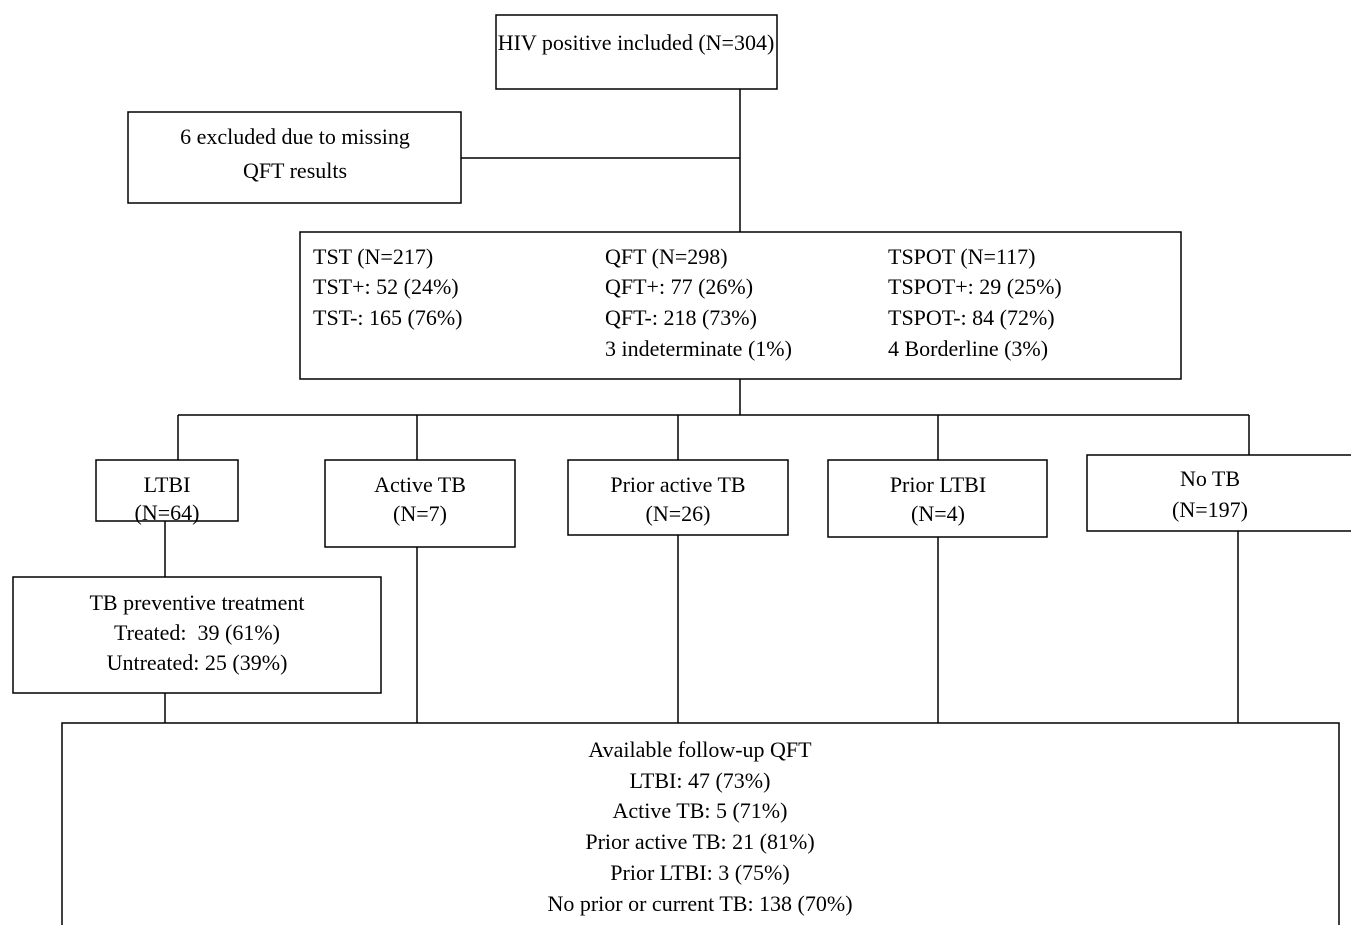 This screenshot has height=925, width=1351. I want to click on node-text: TST (N=217), so click(373, 256).